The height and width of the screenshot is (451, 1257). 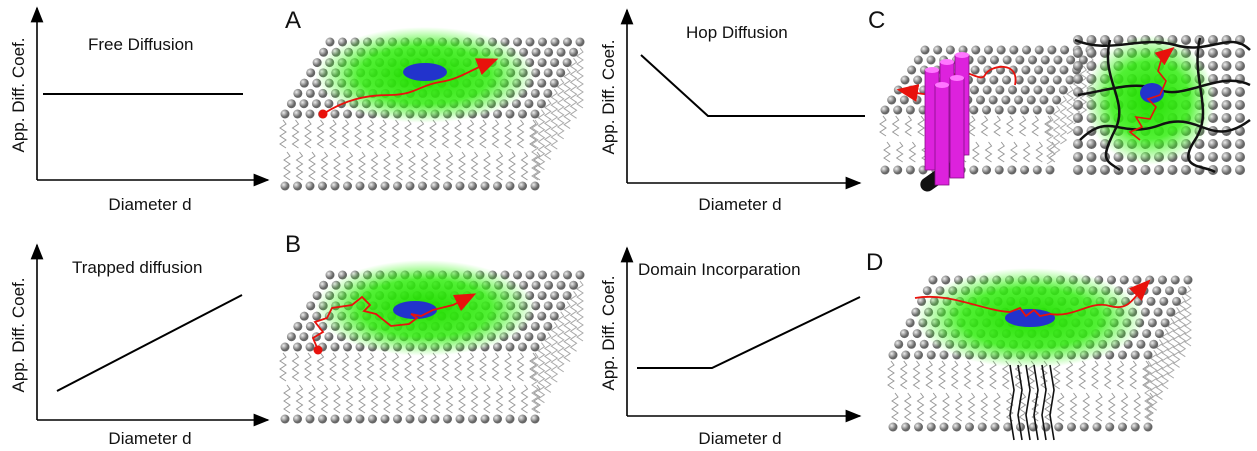 I want to click on pillar-top, so click(x=957, y=78).